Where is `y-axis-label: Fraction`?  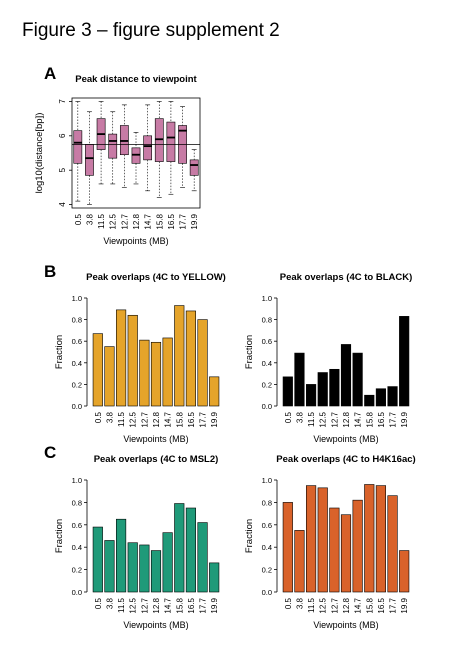 y-axis-label: Fraction is located at coordinates (59, 352).